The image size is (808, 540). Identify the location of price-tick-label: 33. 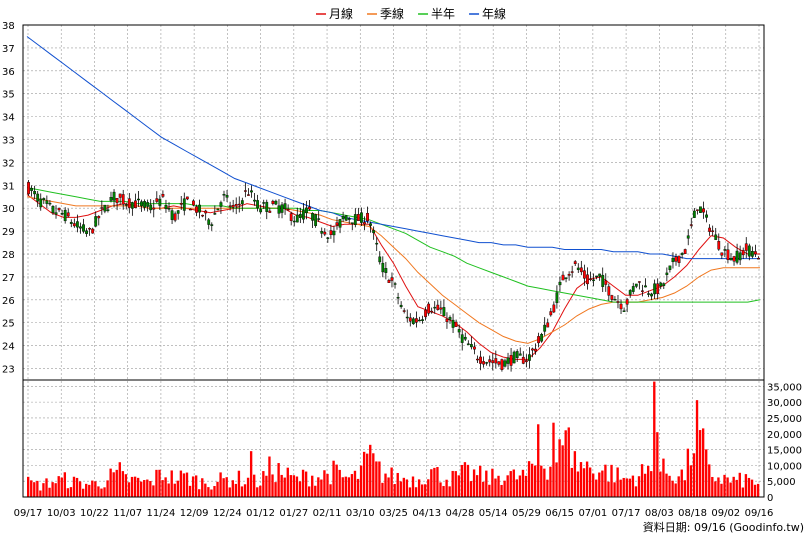
(8, 141).